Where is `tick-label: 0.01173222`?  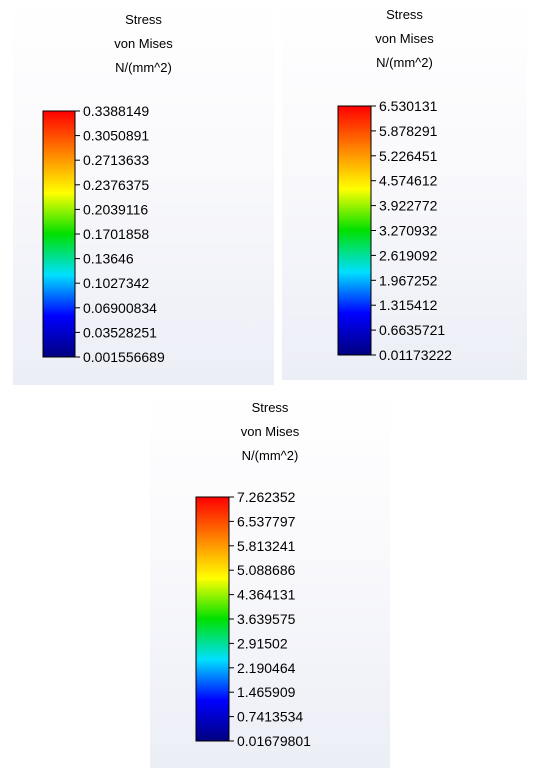
tick-label: 0.01173222 is located at coordinates (415, 355).